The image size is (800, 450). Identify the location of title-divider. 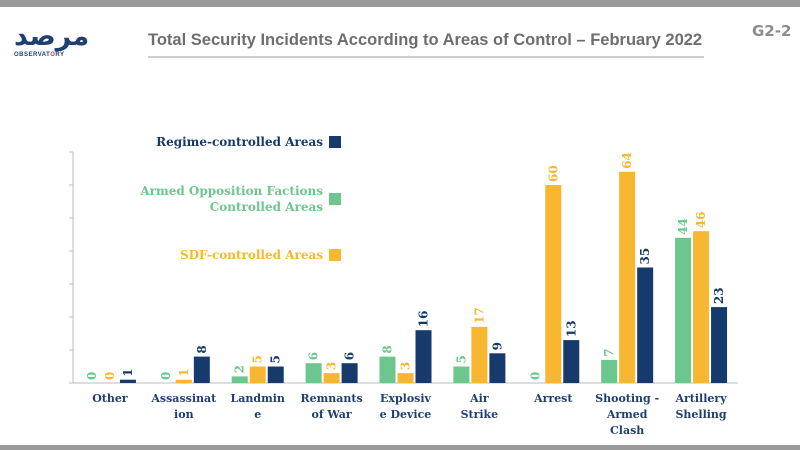
(426, 57).